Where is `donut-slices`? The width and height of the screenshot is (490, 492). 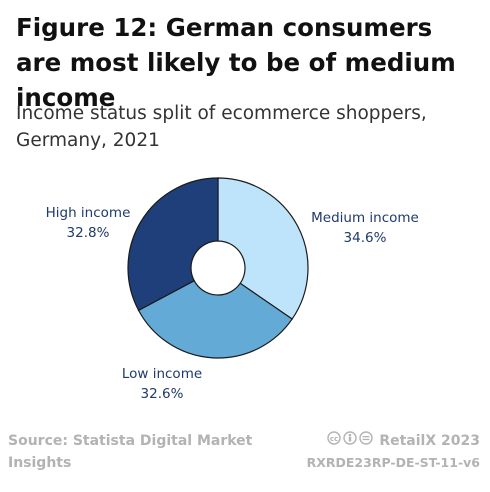
donut-slices is located at coordinates (218, 268).